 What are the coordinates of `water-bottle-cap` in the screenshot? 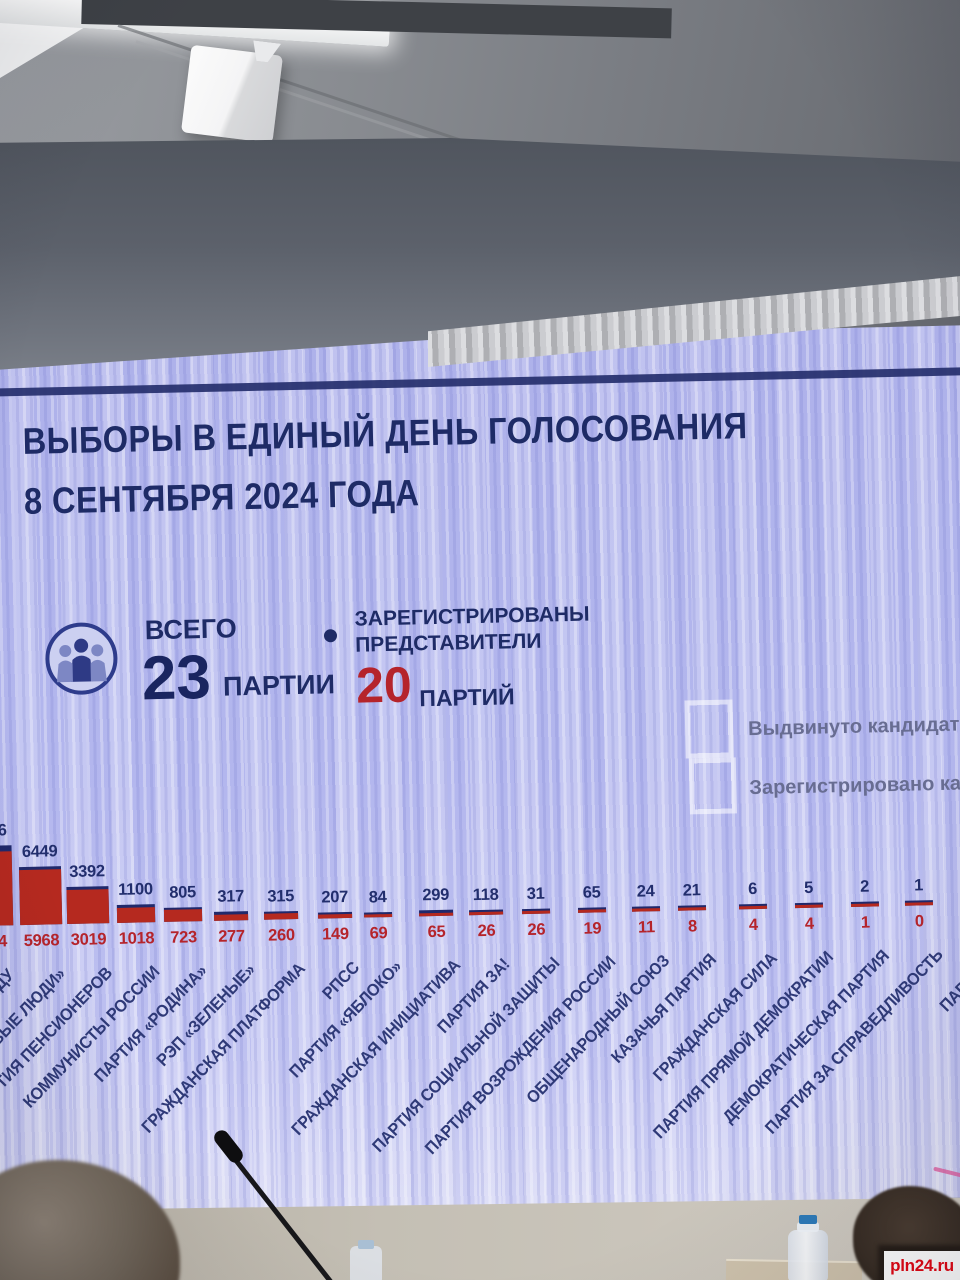 It's located at (808, 1219).